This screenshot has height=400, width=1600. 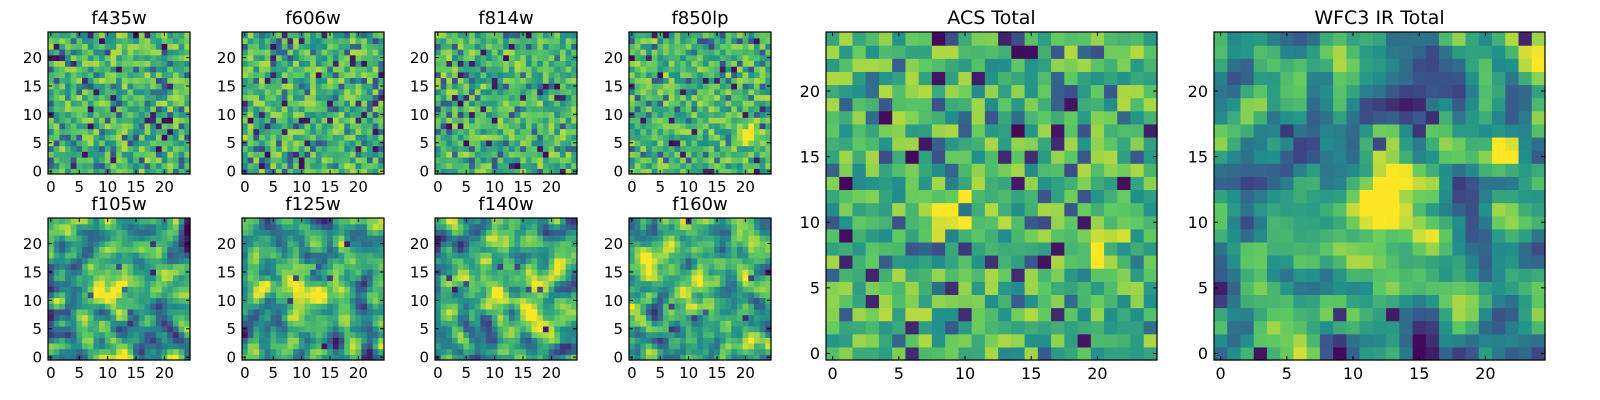 I want to click on y-tick-label: 20, so click(x=613, y=58).